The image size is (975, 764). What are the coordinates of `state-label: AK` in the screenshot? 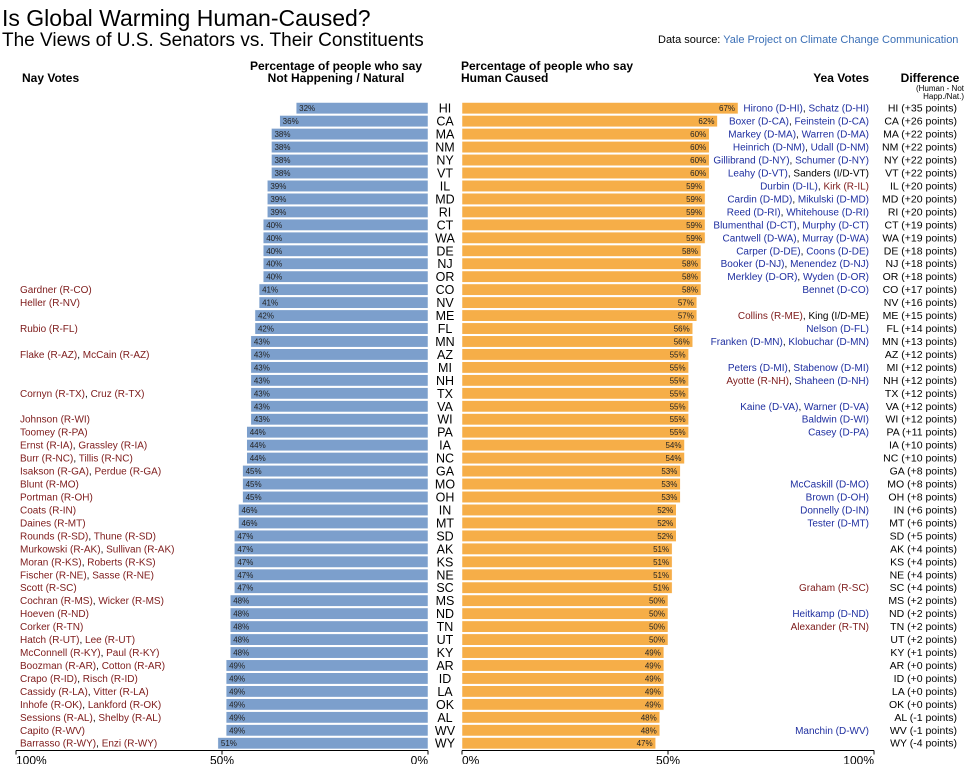 It's located at (445, 549).